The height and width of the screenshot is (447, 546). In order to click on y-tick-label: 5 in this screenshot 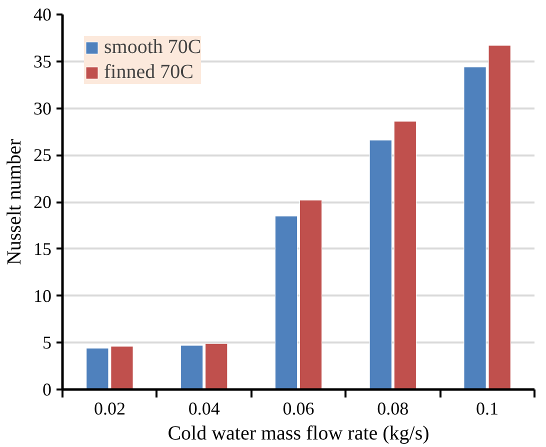, I will do `click(47, 342)`.